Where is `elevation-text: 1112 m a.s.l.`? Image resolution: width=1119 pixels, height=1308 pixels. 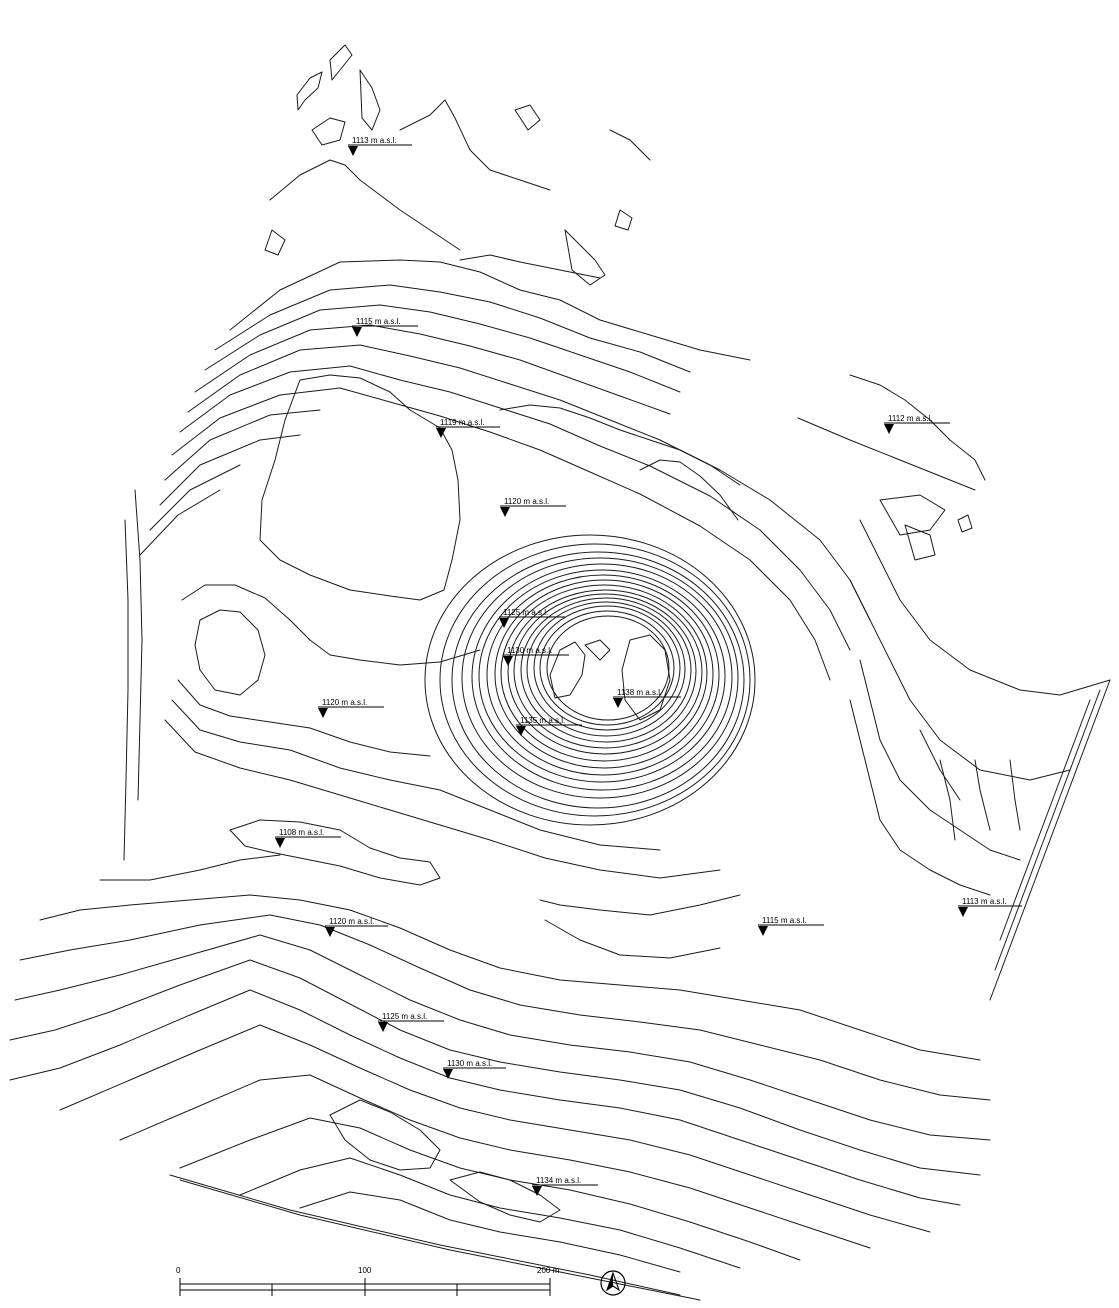
elevation-text: 1112 m a.s.l. is located at coordinates (910, 418).